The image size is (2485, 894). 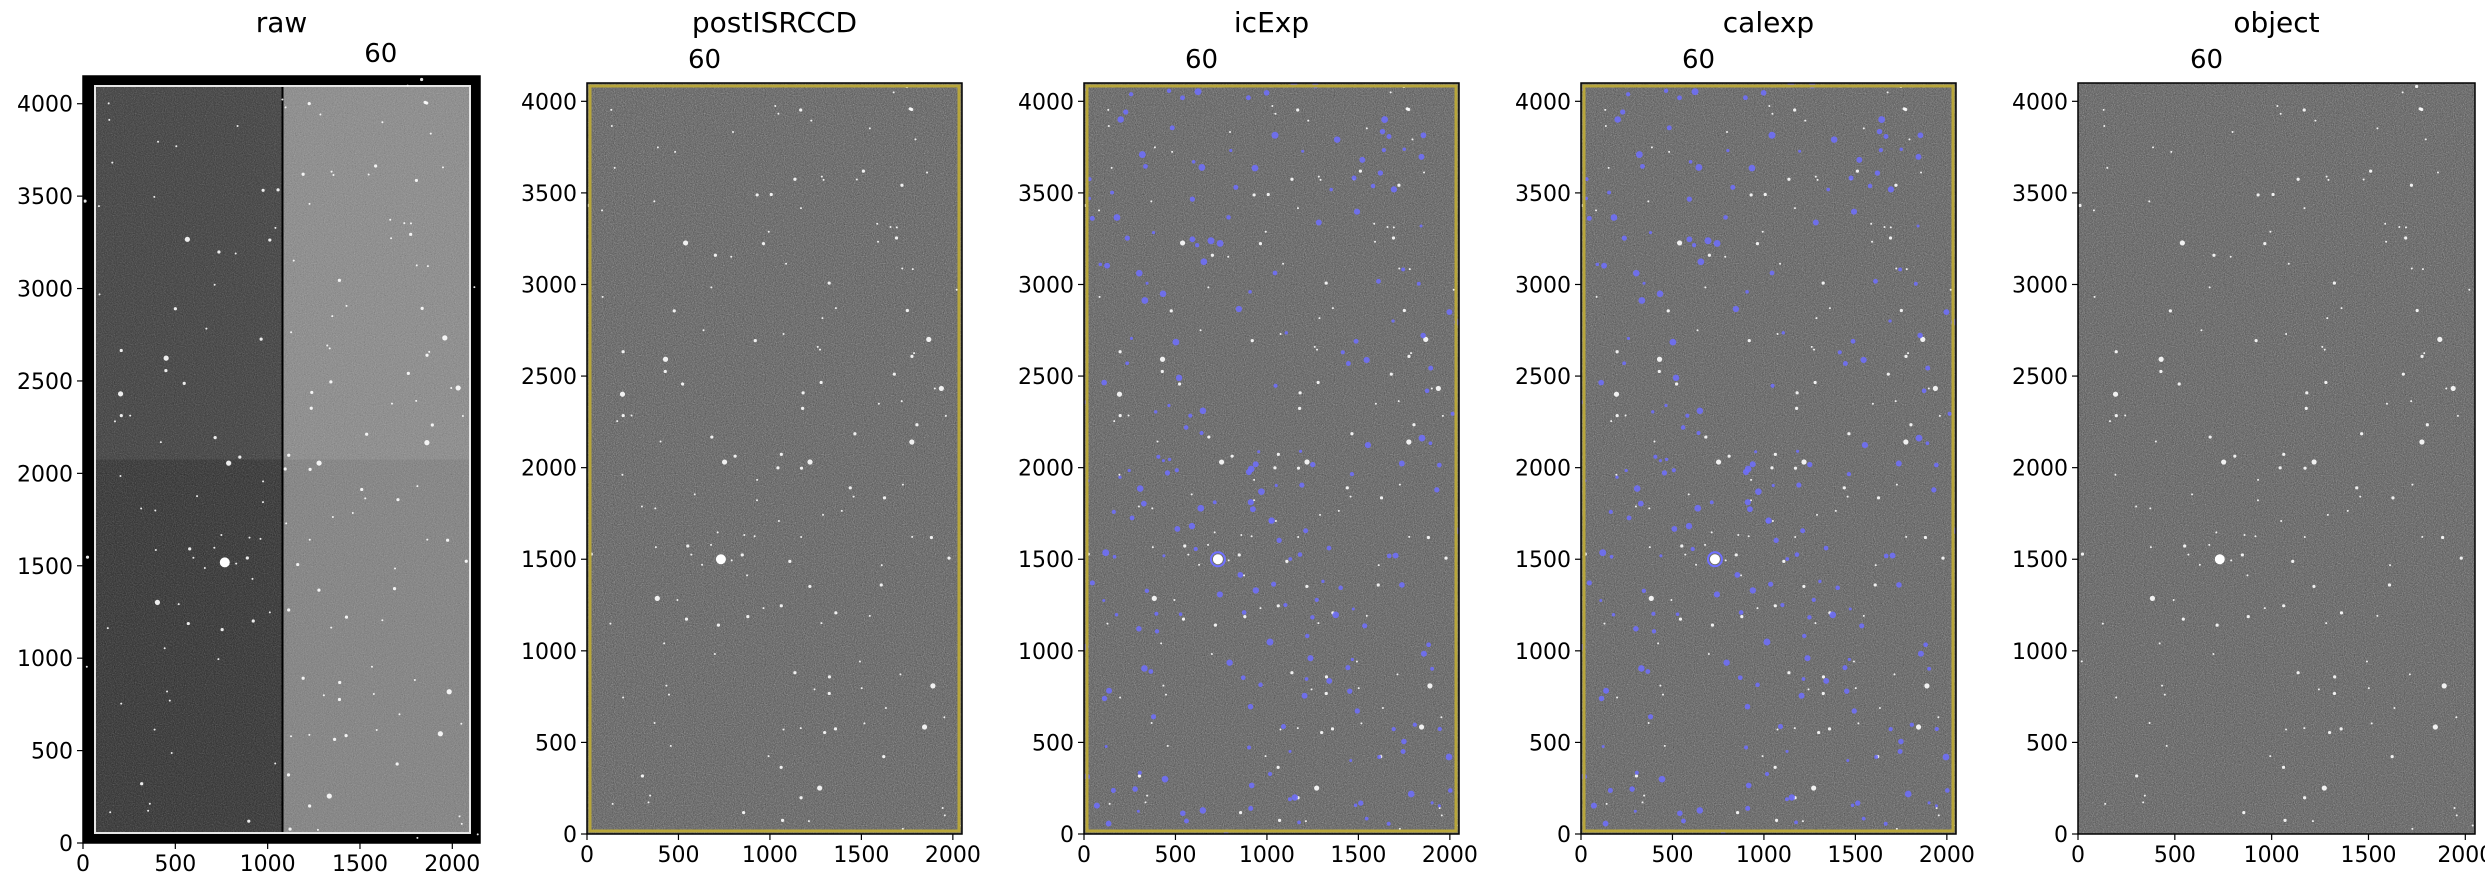 I want to click on x-tick-label: 2000, so click(x=953, y=855).